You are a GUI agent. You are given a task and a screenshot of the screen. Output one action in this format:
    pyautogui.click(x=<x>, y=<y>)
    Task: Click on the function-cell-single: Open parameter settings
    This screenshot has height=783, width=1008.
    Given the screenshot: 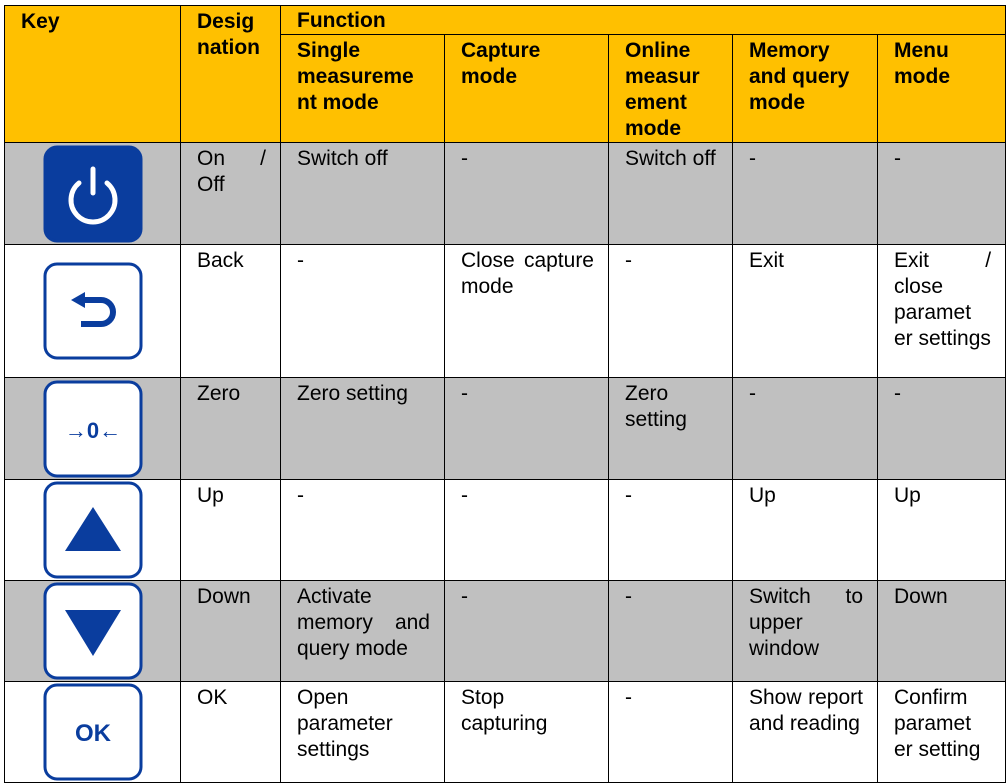 What is the action you would take?
    pyautogui.click(x=362, y=732)
    